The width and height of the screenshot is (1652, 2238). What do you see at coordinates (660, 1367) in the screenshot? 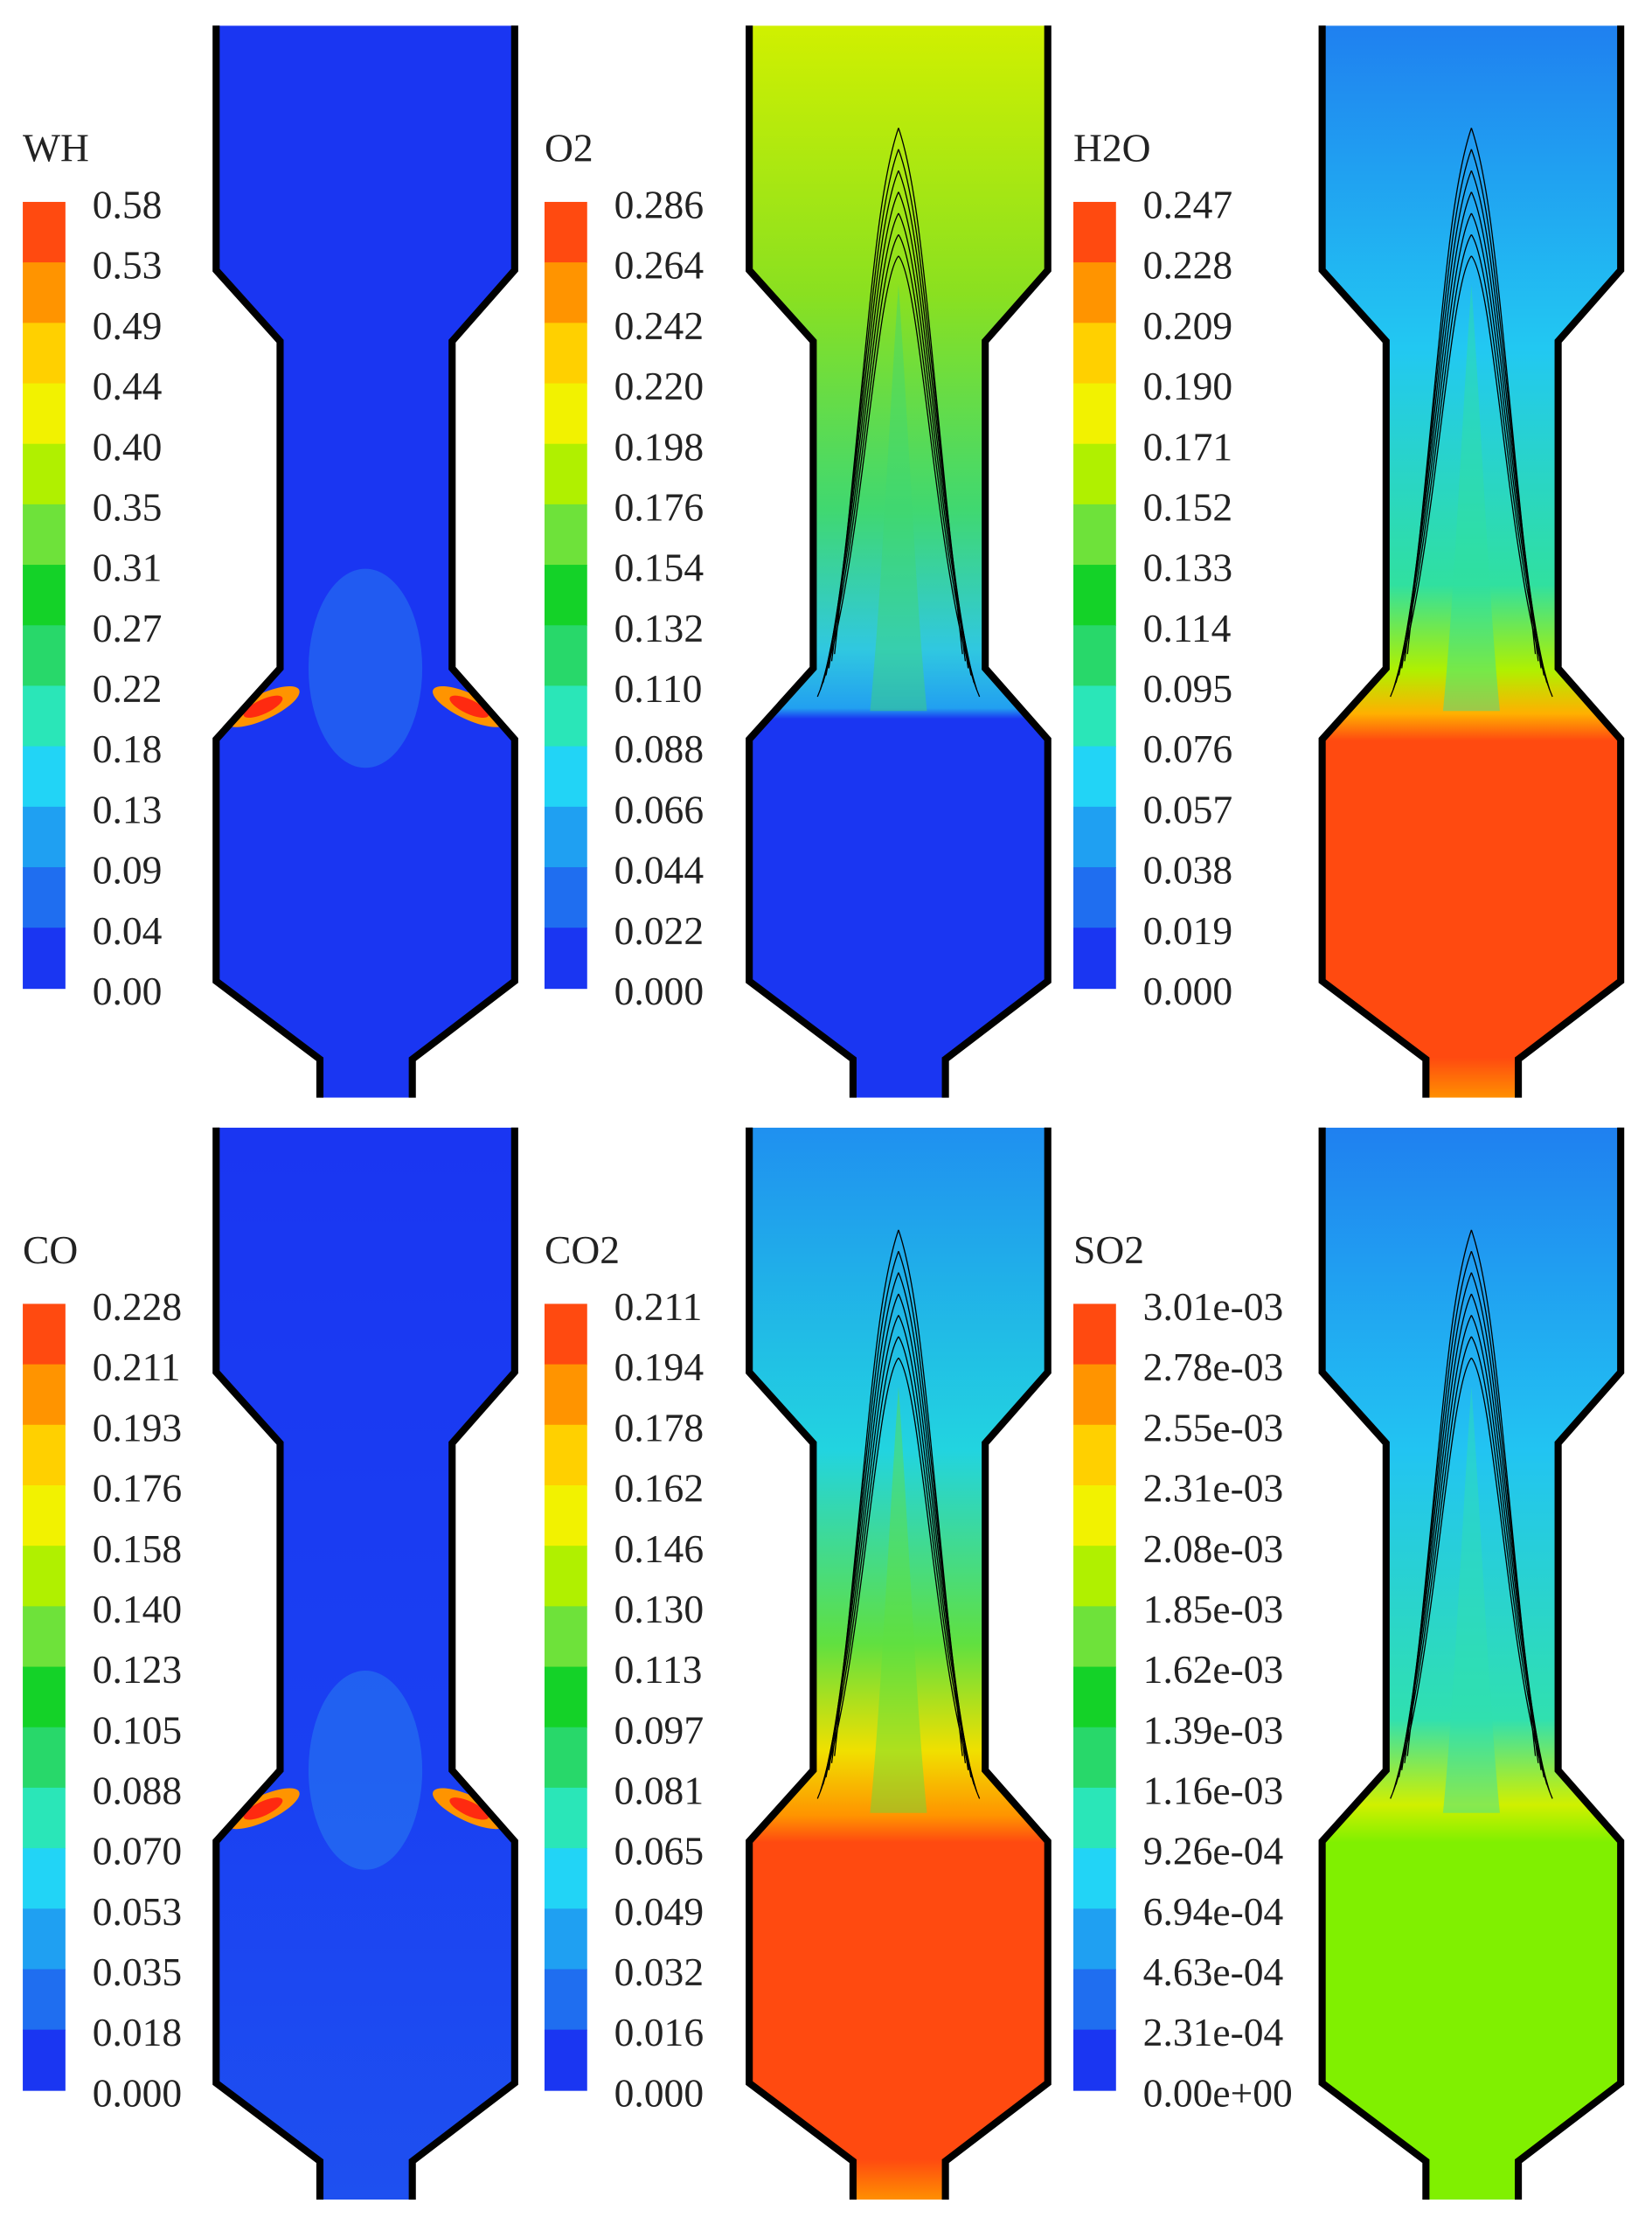
I see `legend-label: 0.194` at bounding box center [660, 1367].